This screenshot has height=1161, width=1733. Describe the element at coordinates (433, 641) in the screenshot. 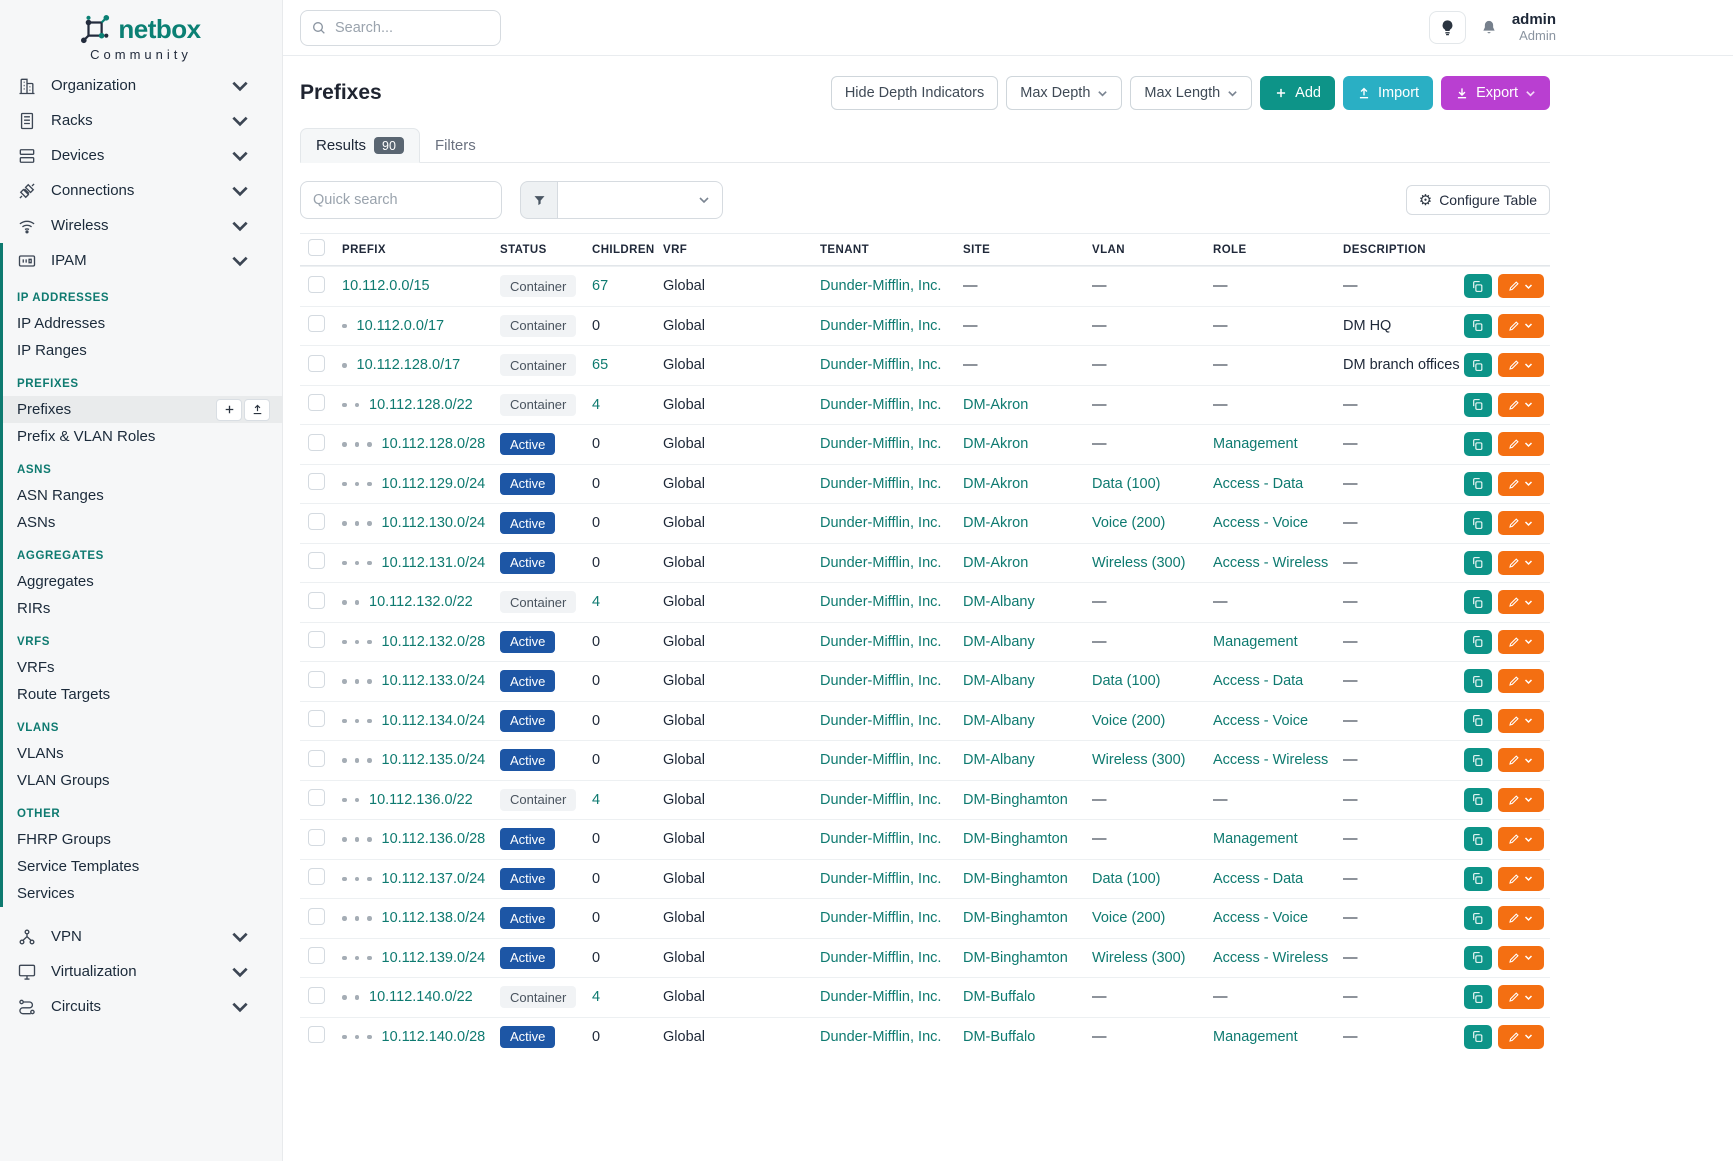

I see `prefix-link: 10.112.132.0/28` at that location.